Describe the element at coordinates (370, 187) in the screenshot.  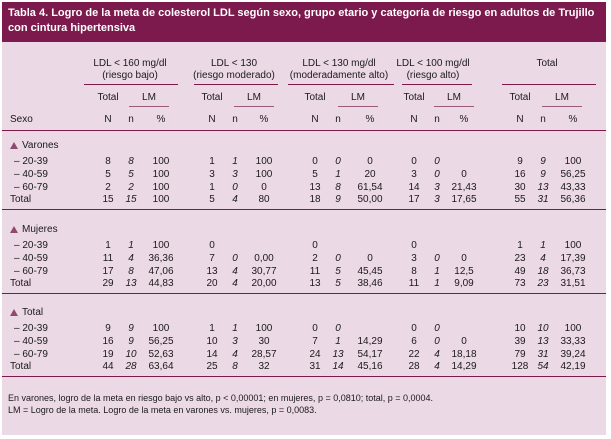
I see `table-cell: 61,54` at that location.